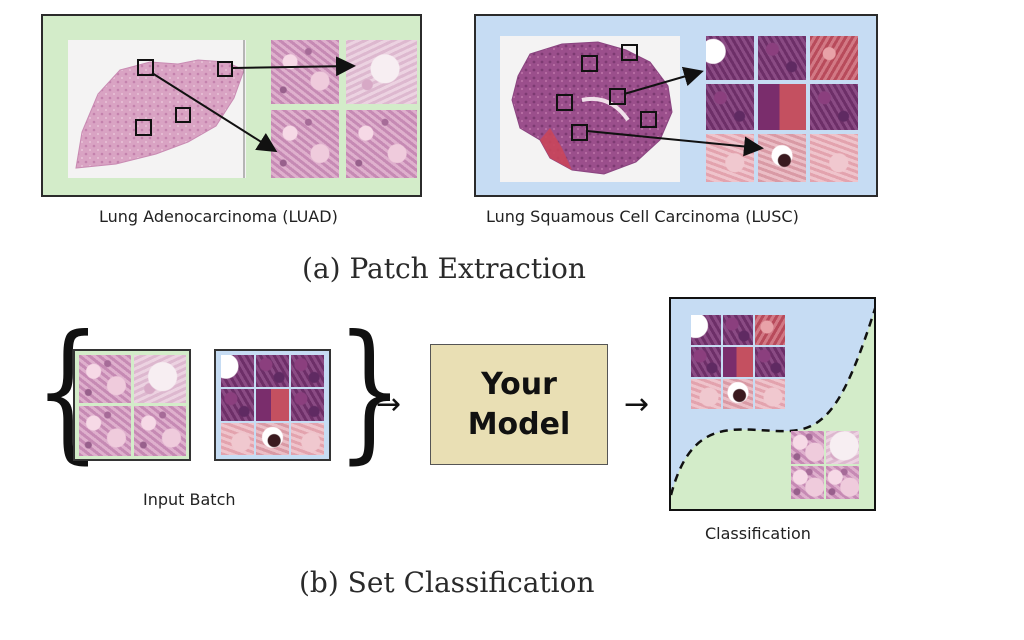 The image size is (1024, 640). Describe the element at coordinates (447, 582) in the screenshot. I see `caption-b: (b) Set Classification` at that location.